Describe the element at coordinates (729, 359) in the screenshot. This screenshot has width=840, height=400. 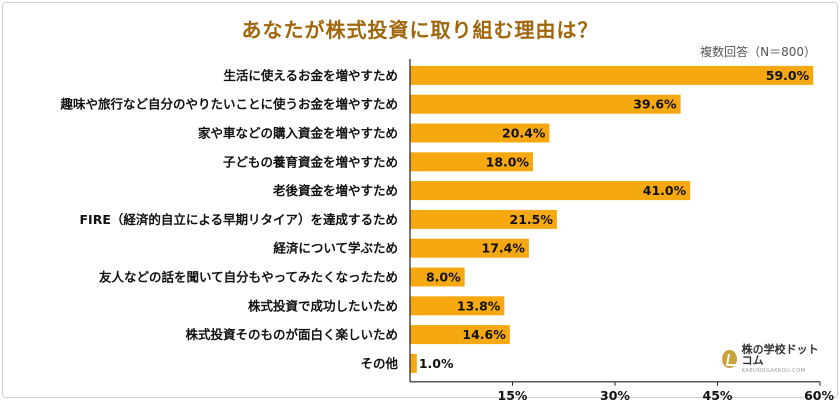
I see `logo-mark-icon` at that location.